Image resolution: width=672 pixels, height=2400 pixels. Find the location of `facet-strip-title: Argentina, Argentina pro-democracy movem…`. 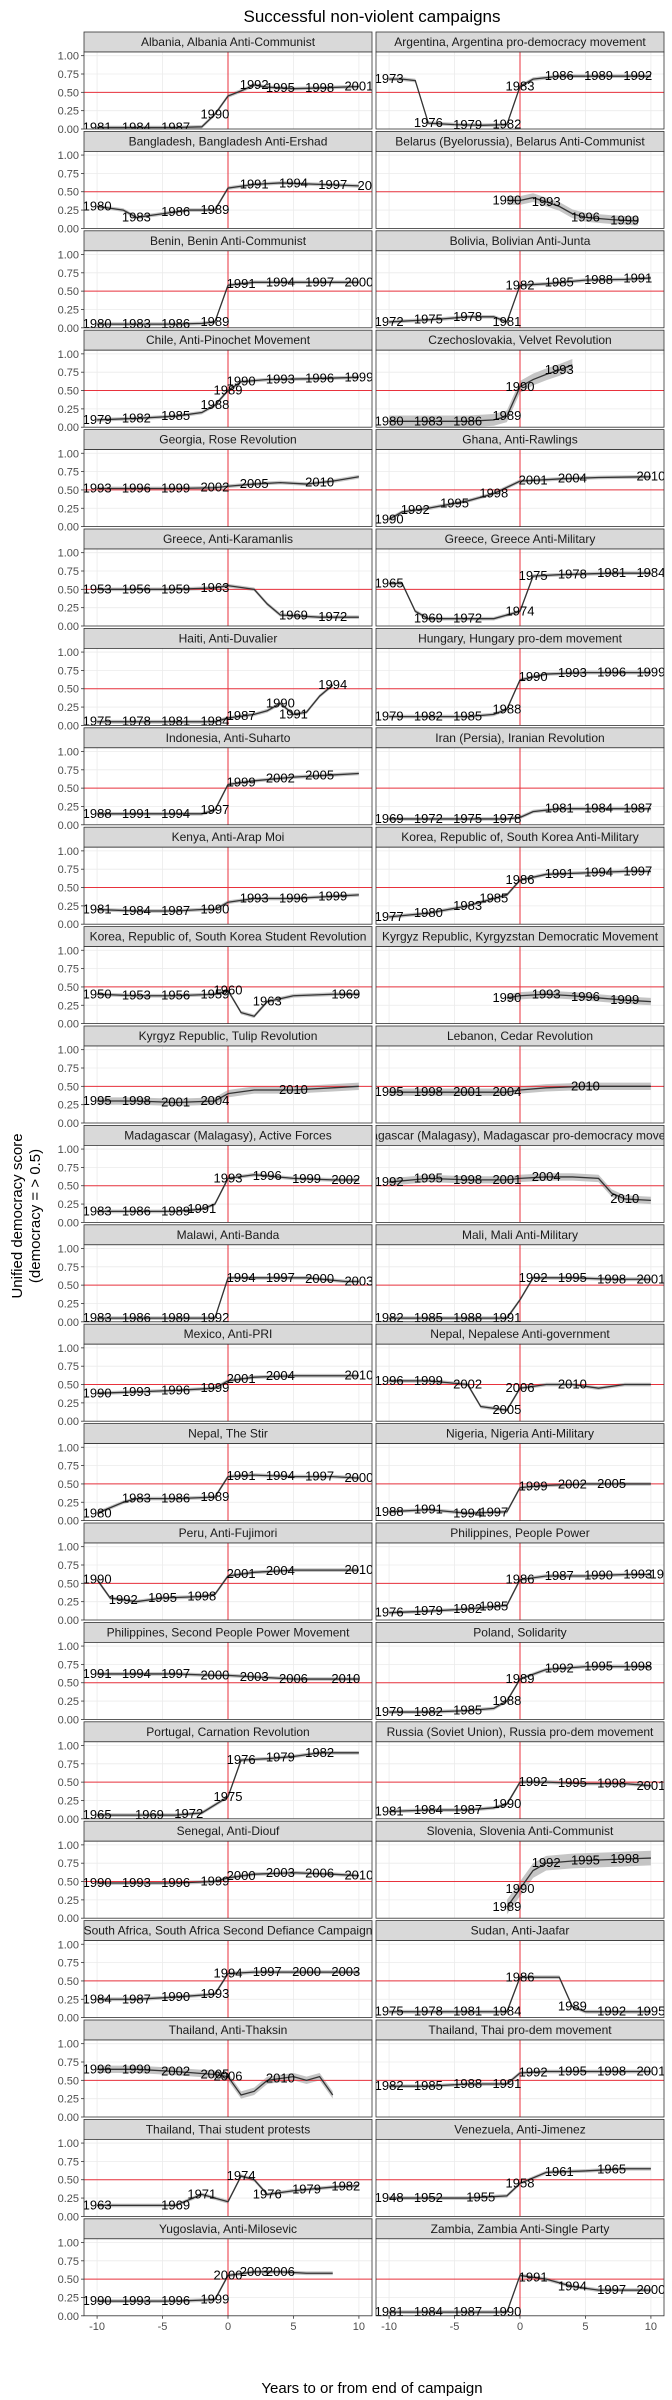

facet-strip-title: Argentina, Argentina pro-democracy movem… is located at coordinates (520, 42).